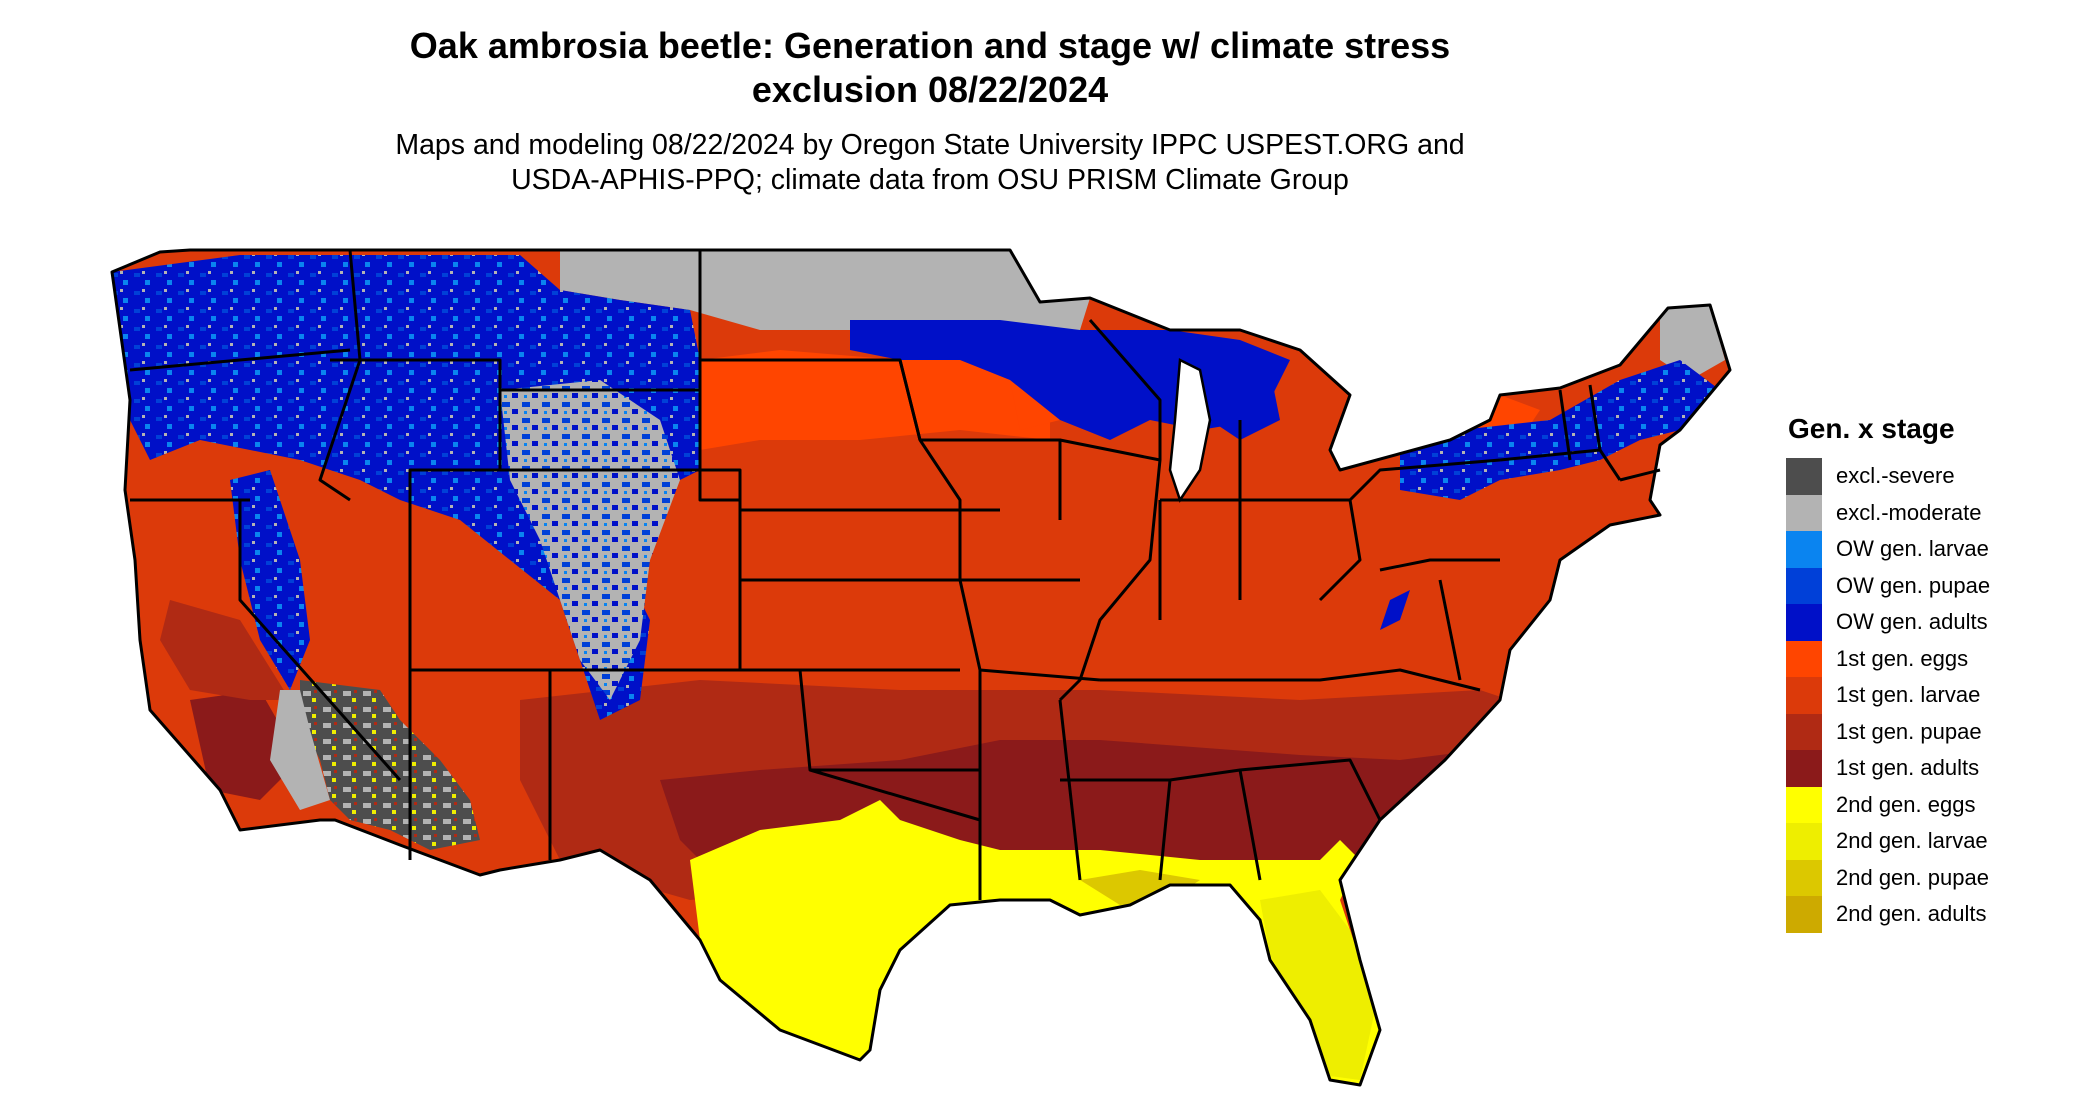 The image size is (2100, 1116). I want to click on legend-item: excl.-severe, so click(1936, 476).